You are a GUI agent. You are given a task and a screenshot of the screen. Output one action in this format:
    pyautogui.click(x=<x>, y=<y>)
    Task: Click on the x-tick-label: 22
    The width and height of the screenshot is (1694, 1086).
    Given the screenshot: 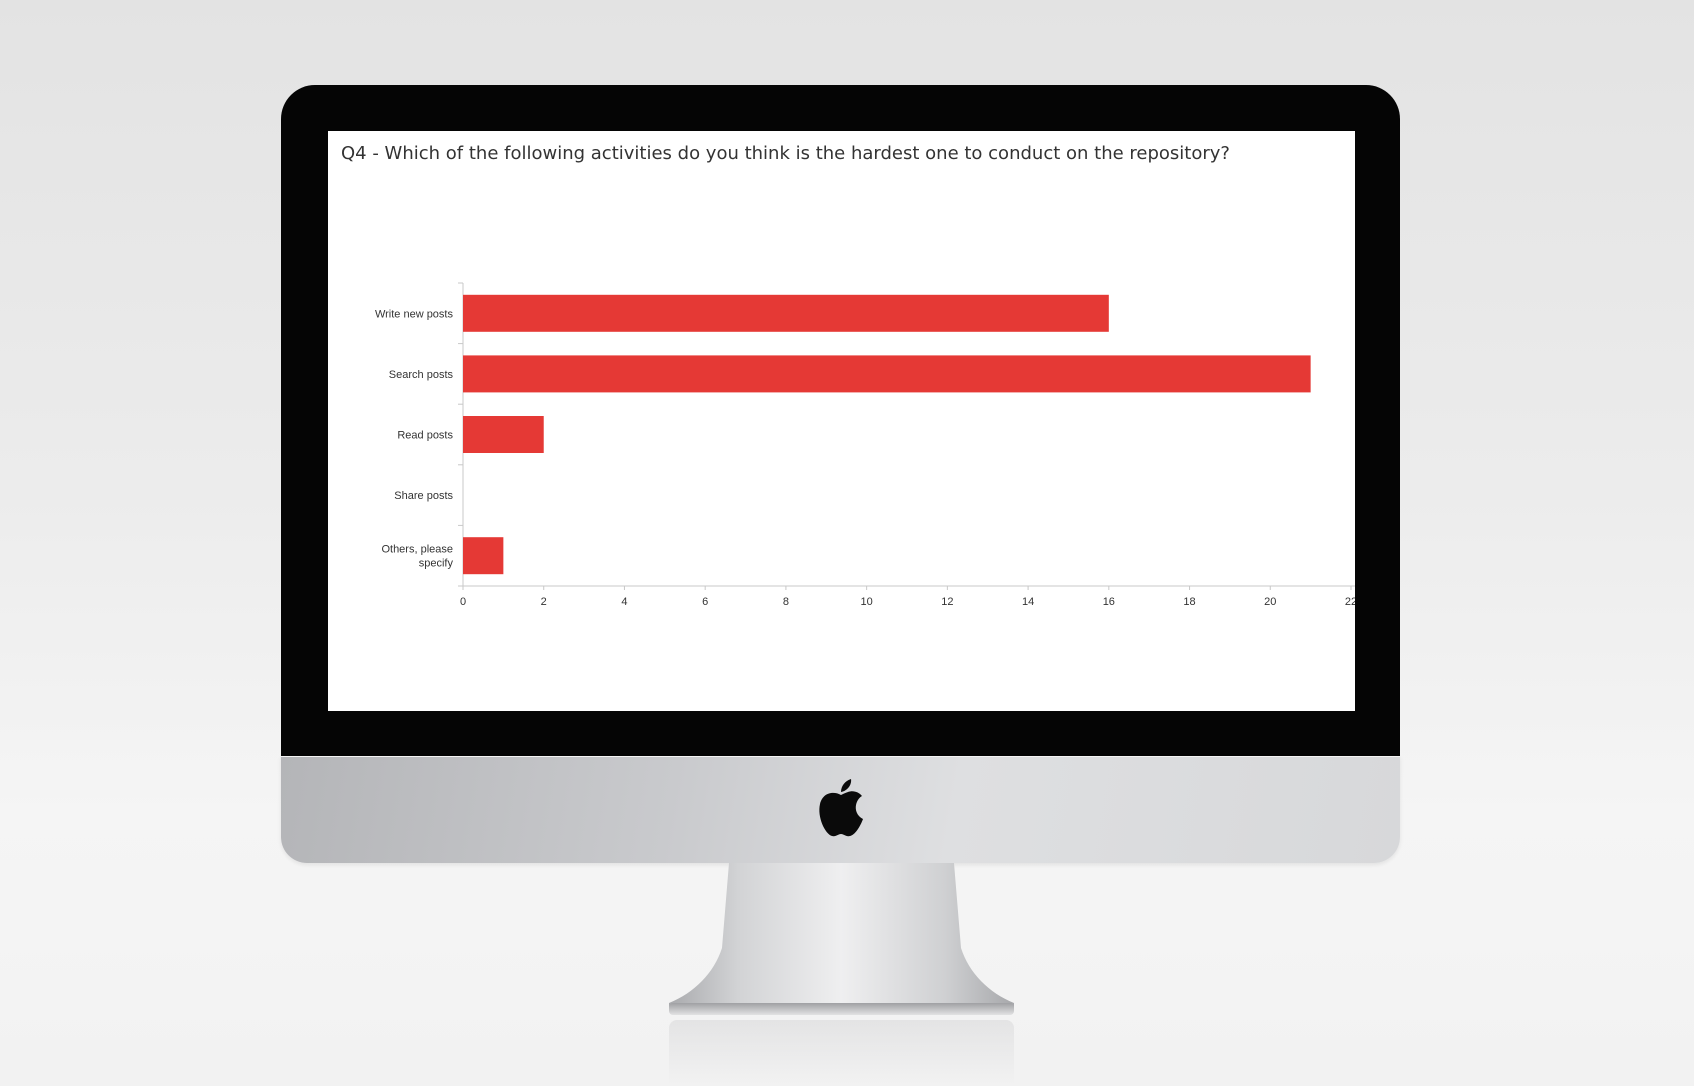 What is the action you would take?
    pyautogui.click(x=1350, y=602)
    